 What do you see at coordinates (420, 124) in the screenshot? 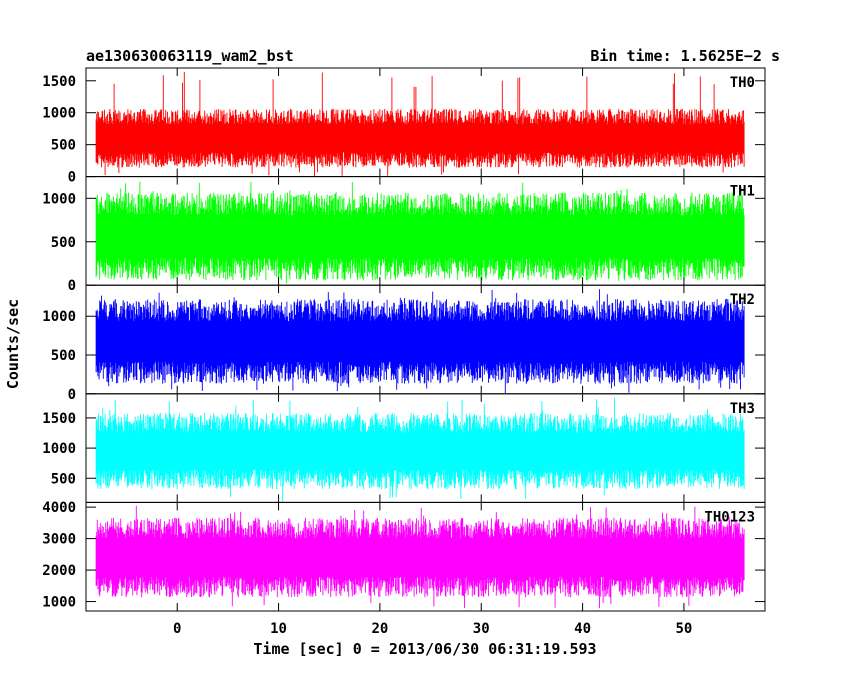
I see `series-th0-curve` at bounding box center [420, 124].